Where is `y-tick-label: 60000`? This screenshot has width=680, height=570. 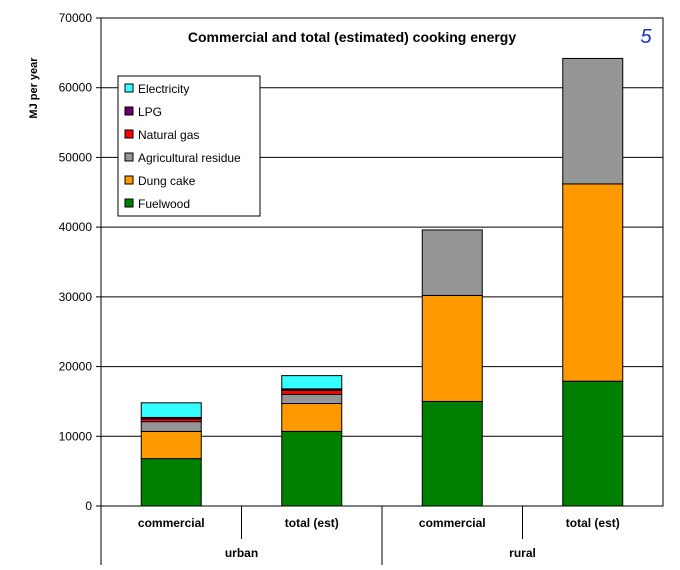
y-tick-label: 60000 is located at coordinates (76, 88).